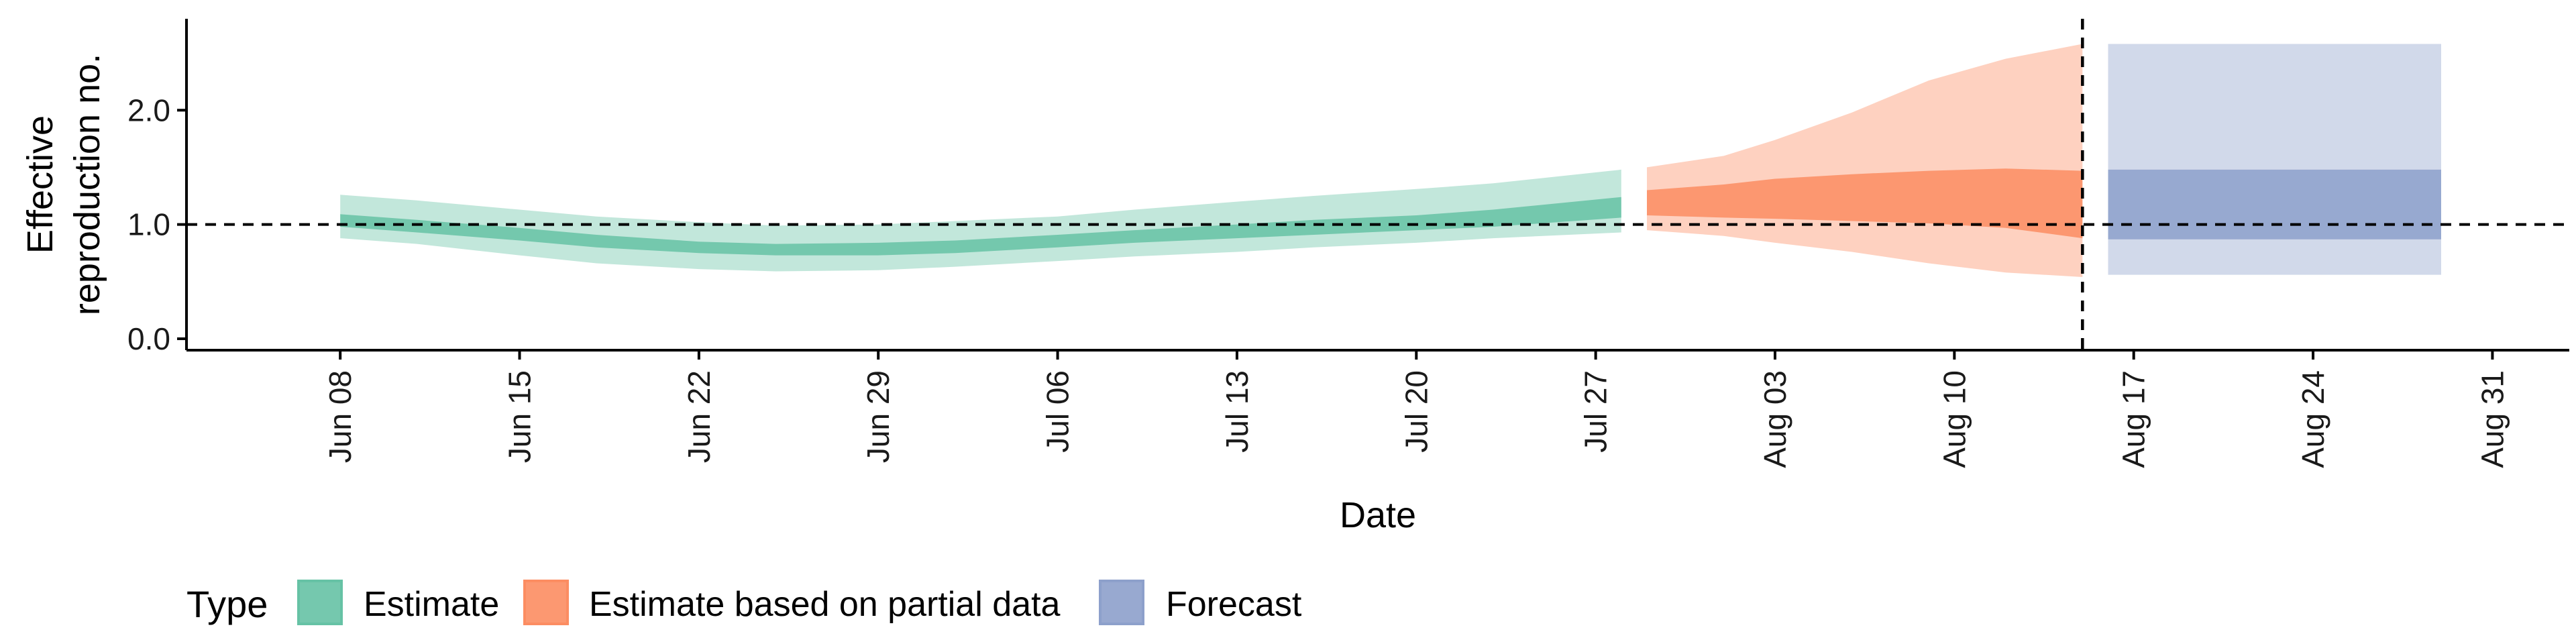 This screenshot has width=2576, height=644. Describe the element at coordinates (1057, 411) in the screenshot. I see `x-tick-label: Jul 06` at that location.